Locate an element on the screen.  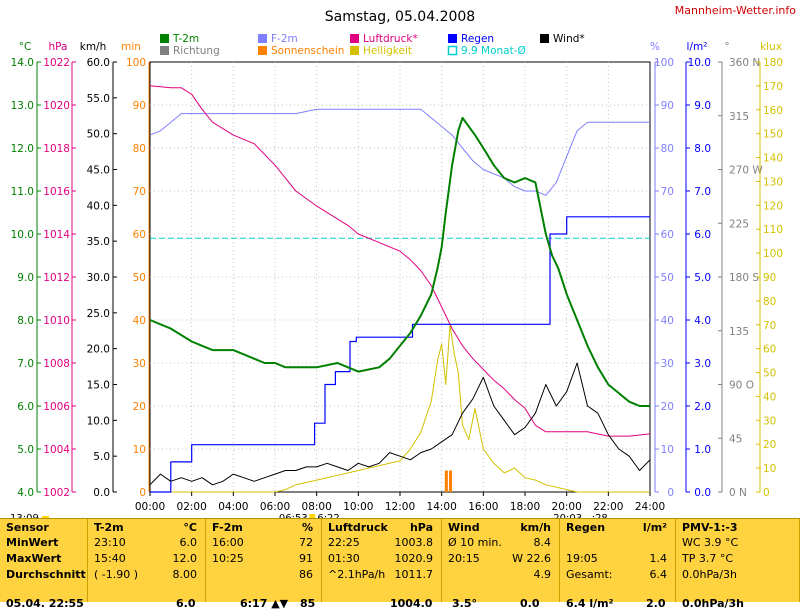
wind-axis-tick-label: 0.0 is located at coordinates (101, 493).